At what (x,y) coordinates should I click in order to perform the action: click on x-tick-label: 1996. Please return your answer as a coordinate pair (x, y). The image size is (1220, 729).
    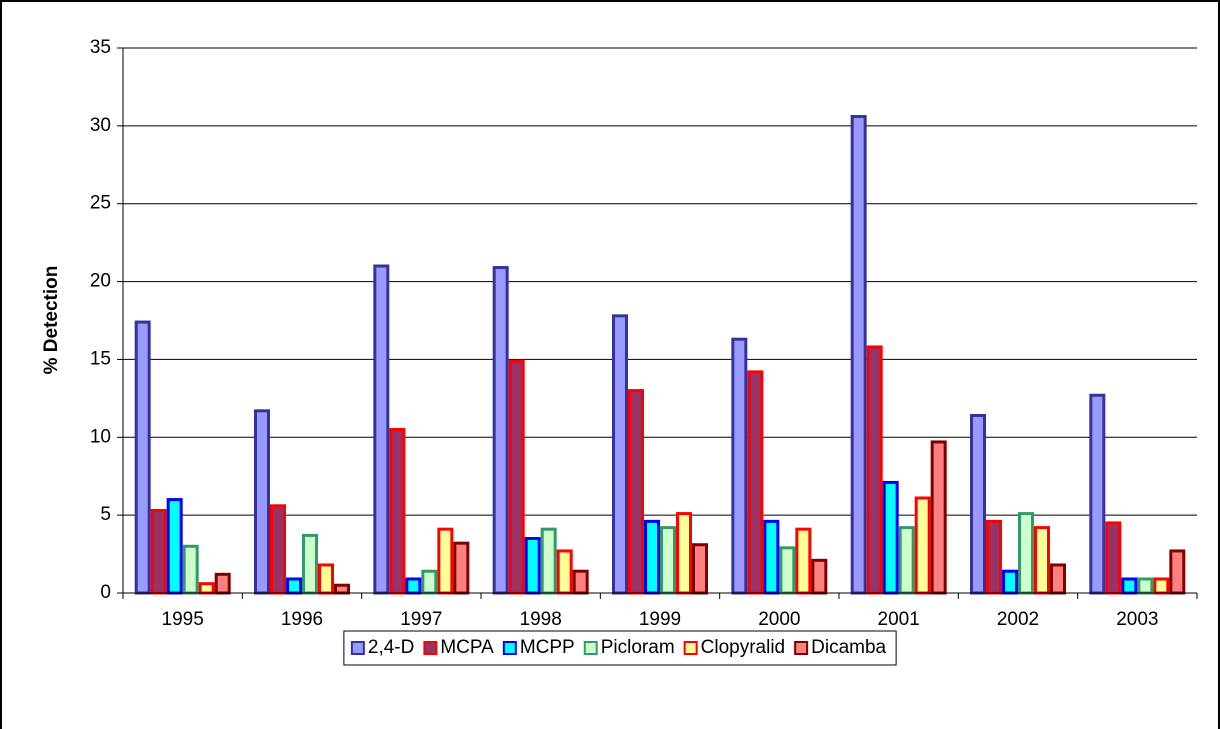
    Looking at the image, I should click on (302, 619).